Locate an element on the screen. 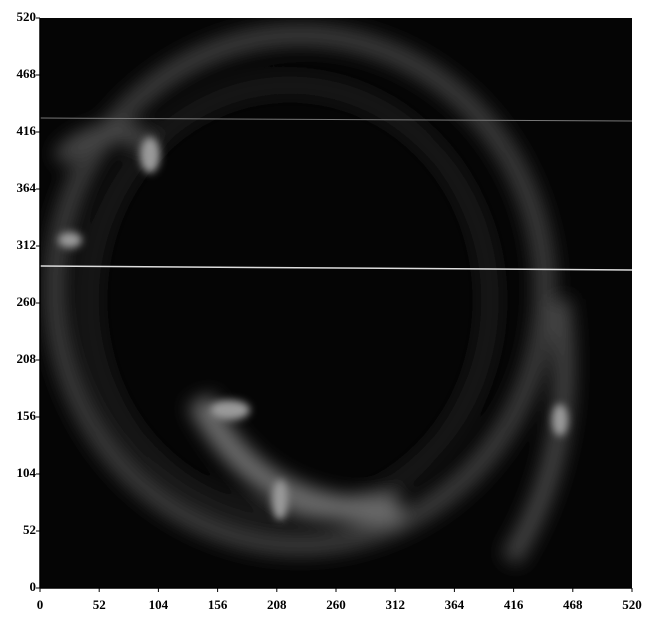 The height and width of the screenshot is (630, 647). x-tick-label: 104 is located at coordinates (159, 604).